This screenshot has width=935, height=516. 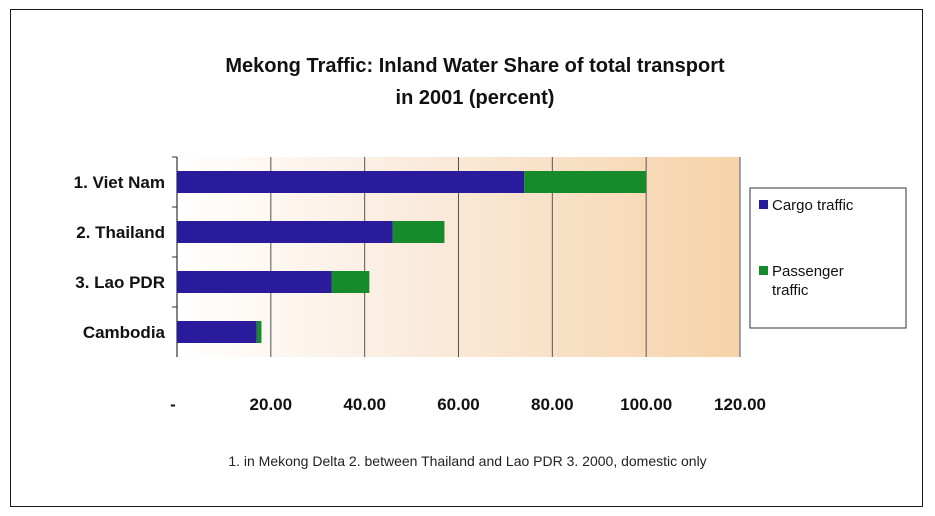 What do you see at coordinates (119, 182) in the screenshot?
I see `category-label: 1. Viet Nam` at bounding box center [119, 182].